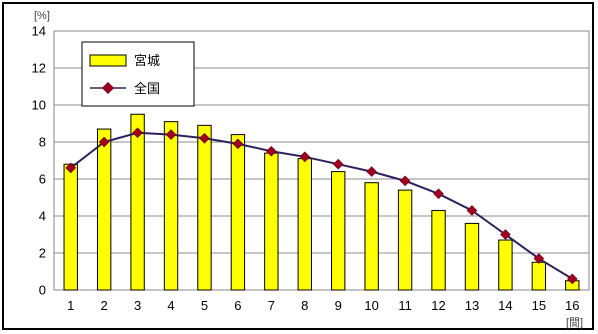 This screenshot has height=334, width=598. What do you see at coordinates (42, 179) in the screenshot?
I see `y-tick-label: 6` at bounding box center [42, 179].